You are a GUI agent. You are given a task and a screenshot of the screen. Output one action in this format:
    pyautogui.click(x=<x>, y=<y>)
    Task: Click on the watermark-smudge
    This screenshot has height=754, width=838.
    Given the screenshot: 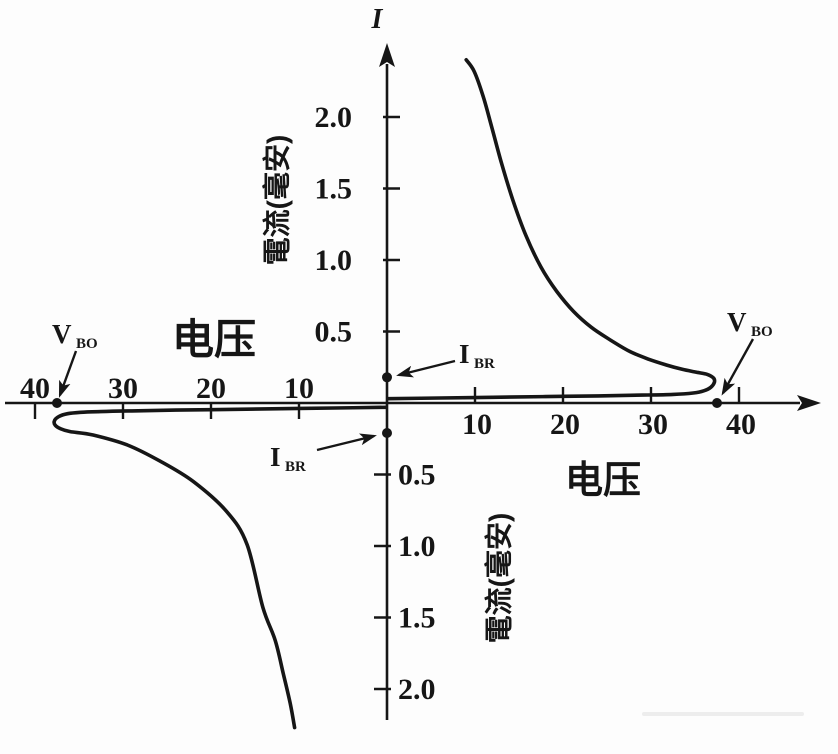 What is the action you would take?
    pyautogui.click(x=723, y=714)
    